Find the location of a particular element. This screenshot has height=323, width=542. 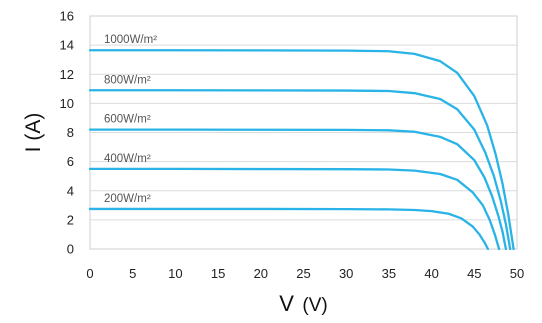

x-axis-symbol: V is located at coordinates (286, 303).